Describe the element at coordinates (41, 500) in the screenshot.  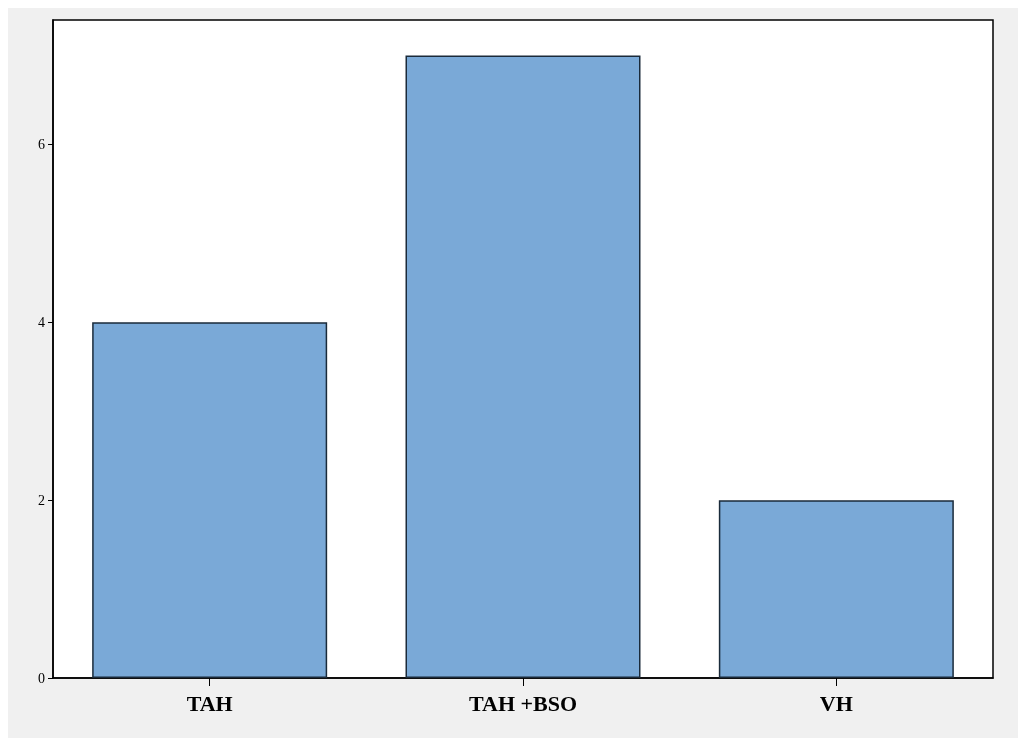
I see `y-tick-label: 2` at that location.